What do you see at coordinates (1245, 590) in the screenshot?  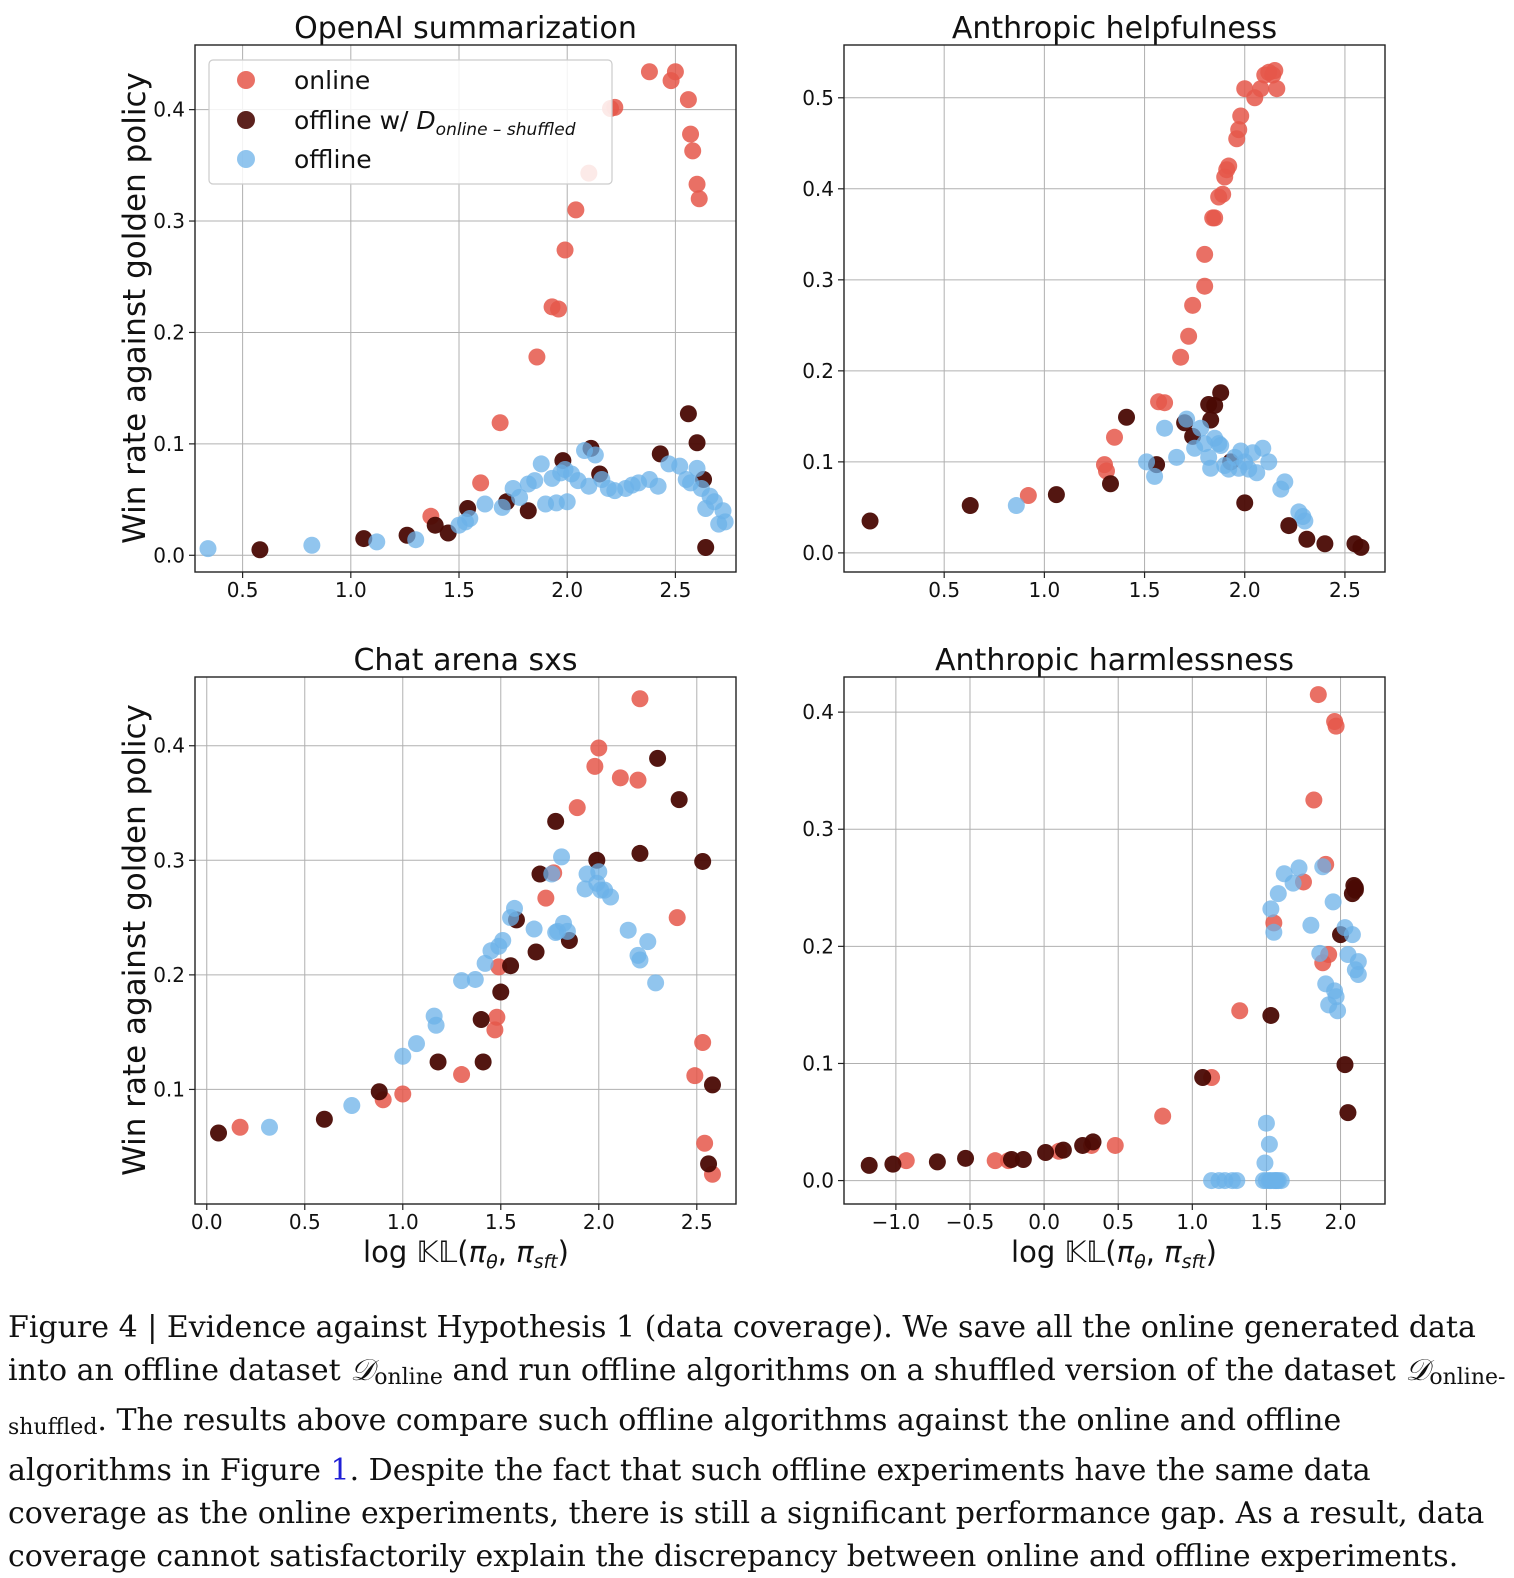 I see `x-tick-label: 2.0` at bounding box center [1245, 590].